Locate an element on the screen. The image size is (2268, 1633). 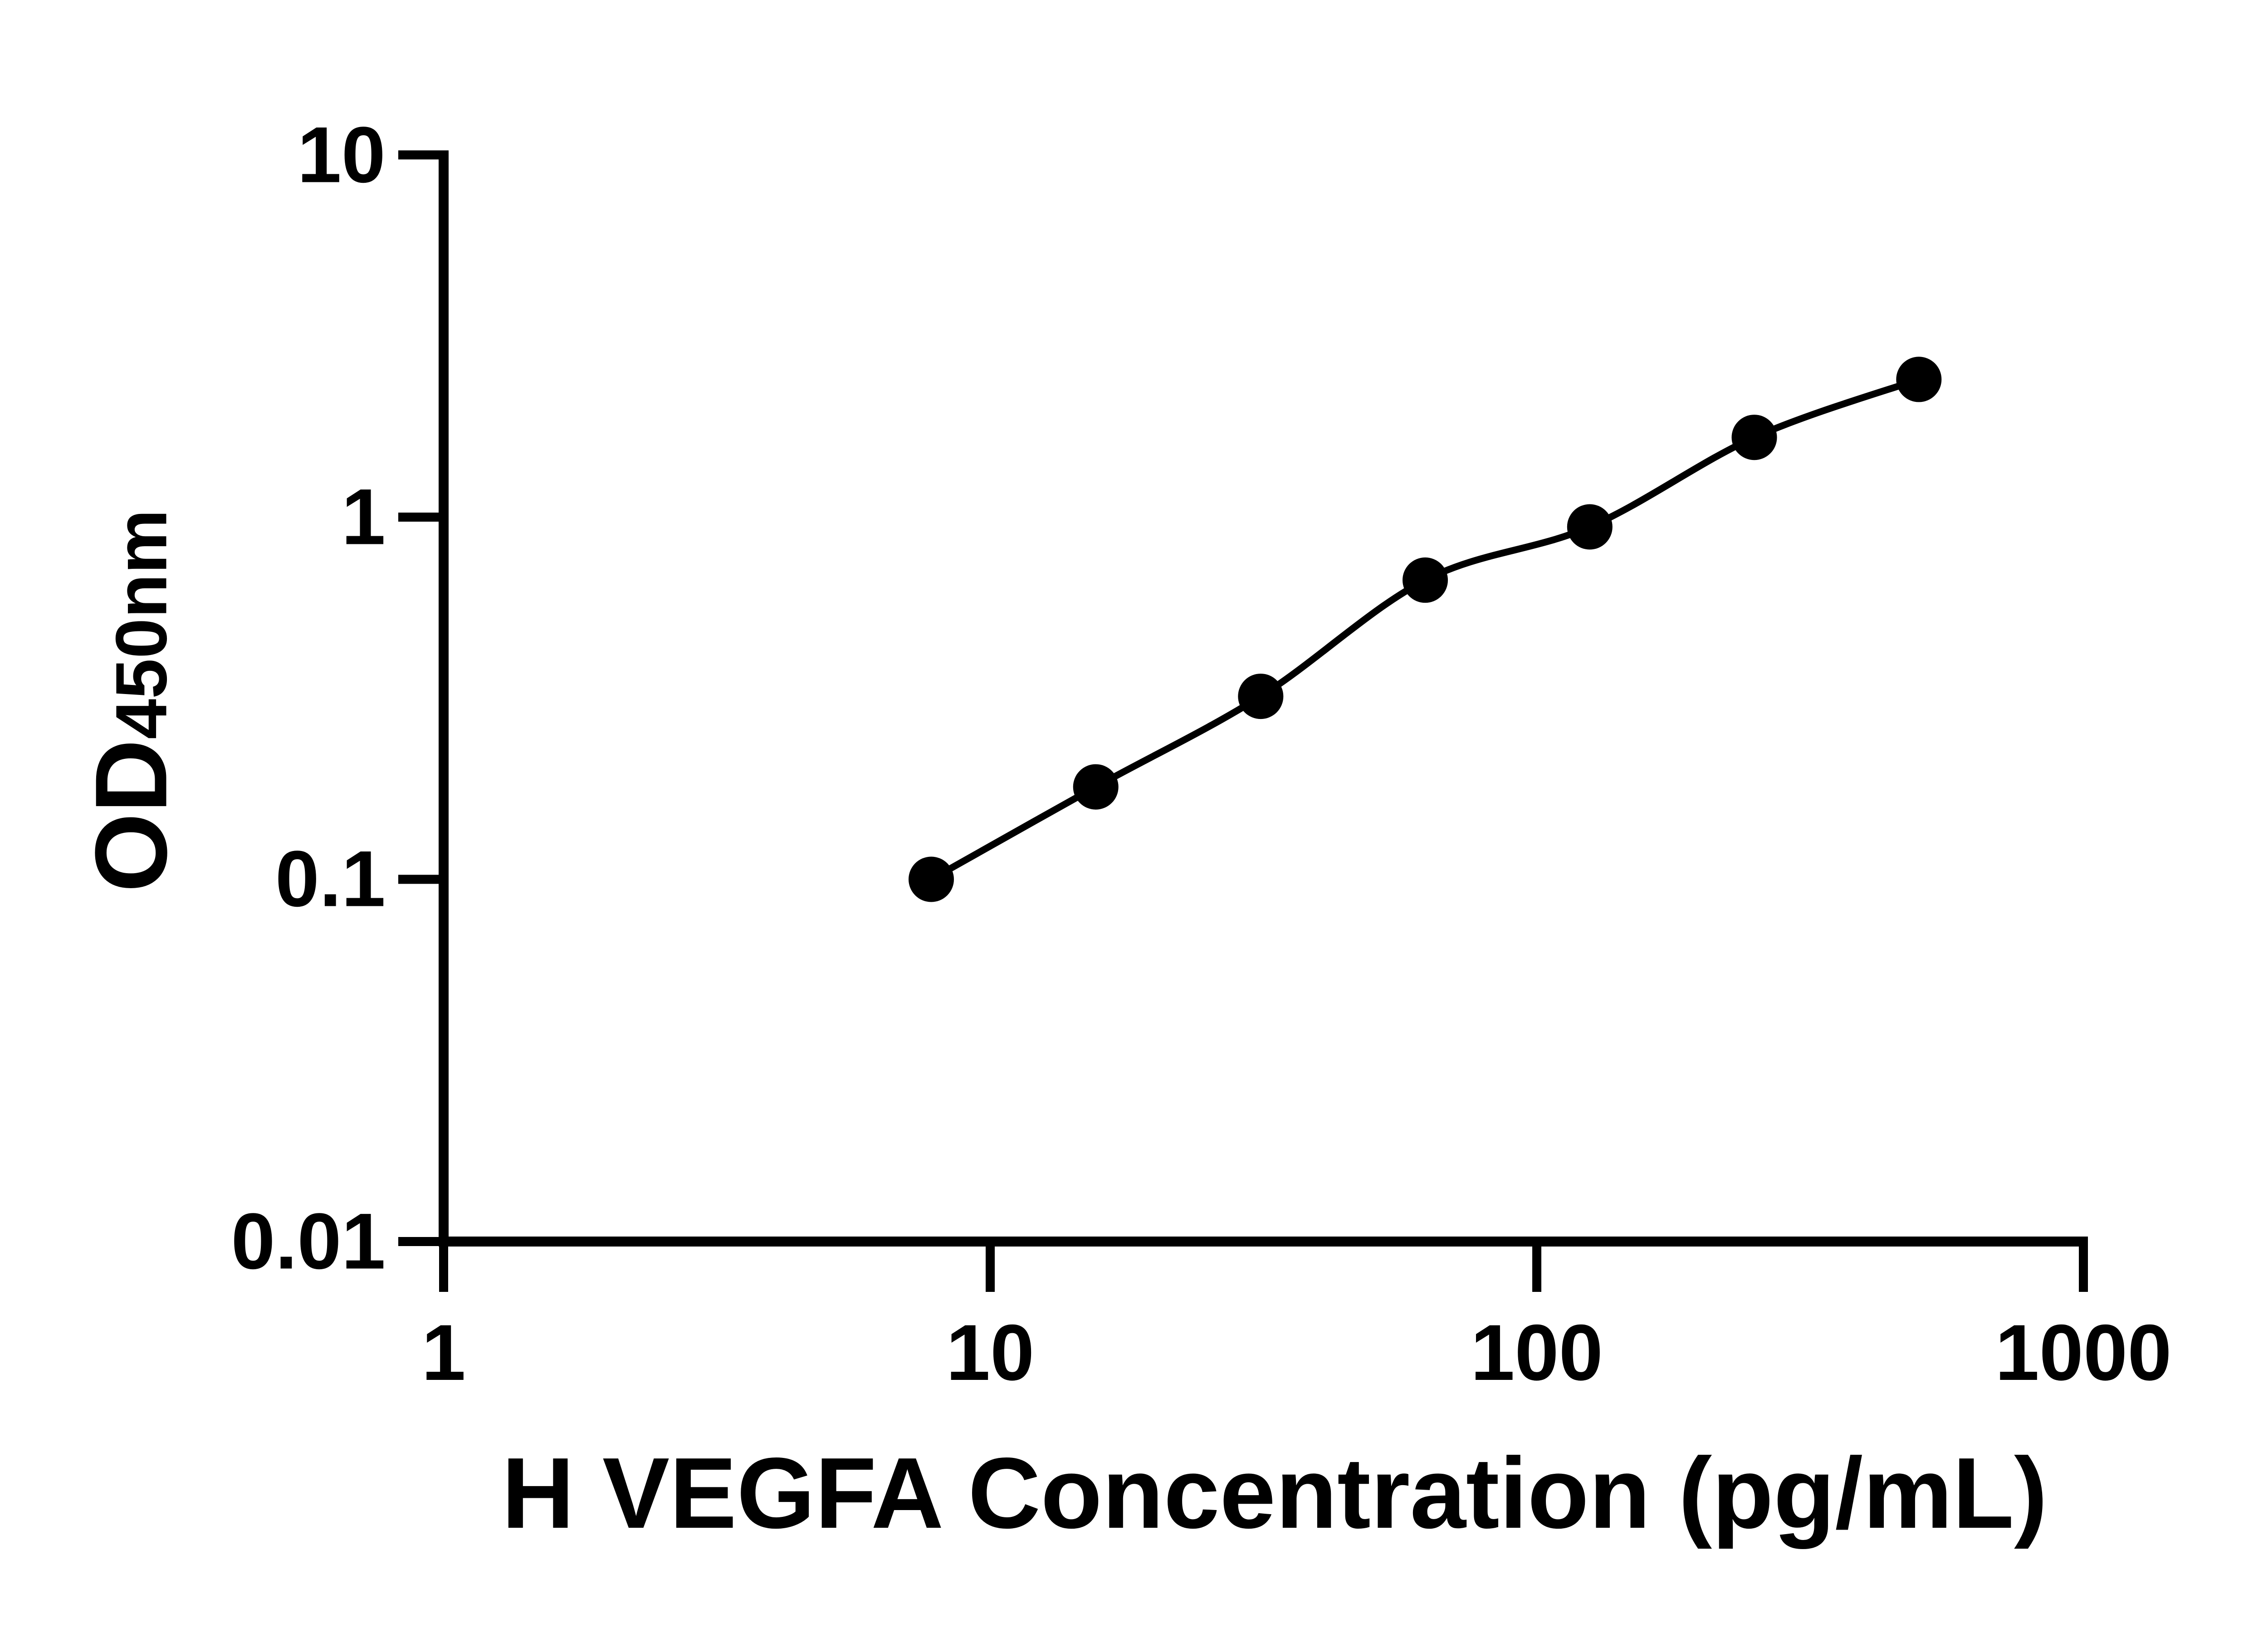
data-point-15.6 is located at coordinates (1096, 787).